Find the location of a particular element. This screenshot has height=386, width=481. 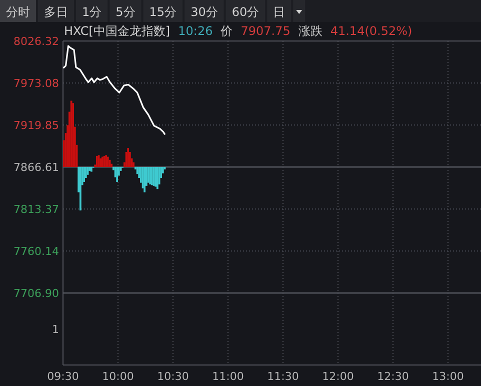

x-tick-label: 12:00 is located at coordinates (338, 376).